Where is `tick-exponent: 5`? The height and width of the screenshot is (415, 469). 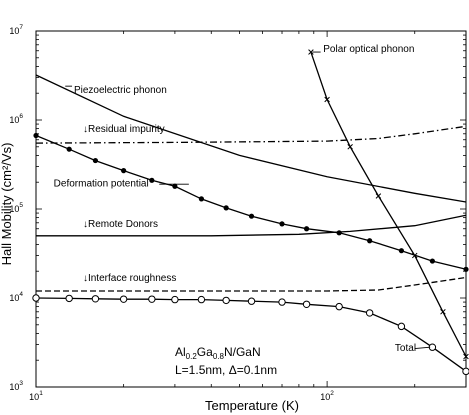
tick-exponent: 5 is located at coordinates (21, 205).